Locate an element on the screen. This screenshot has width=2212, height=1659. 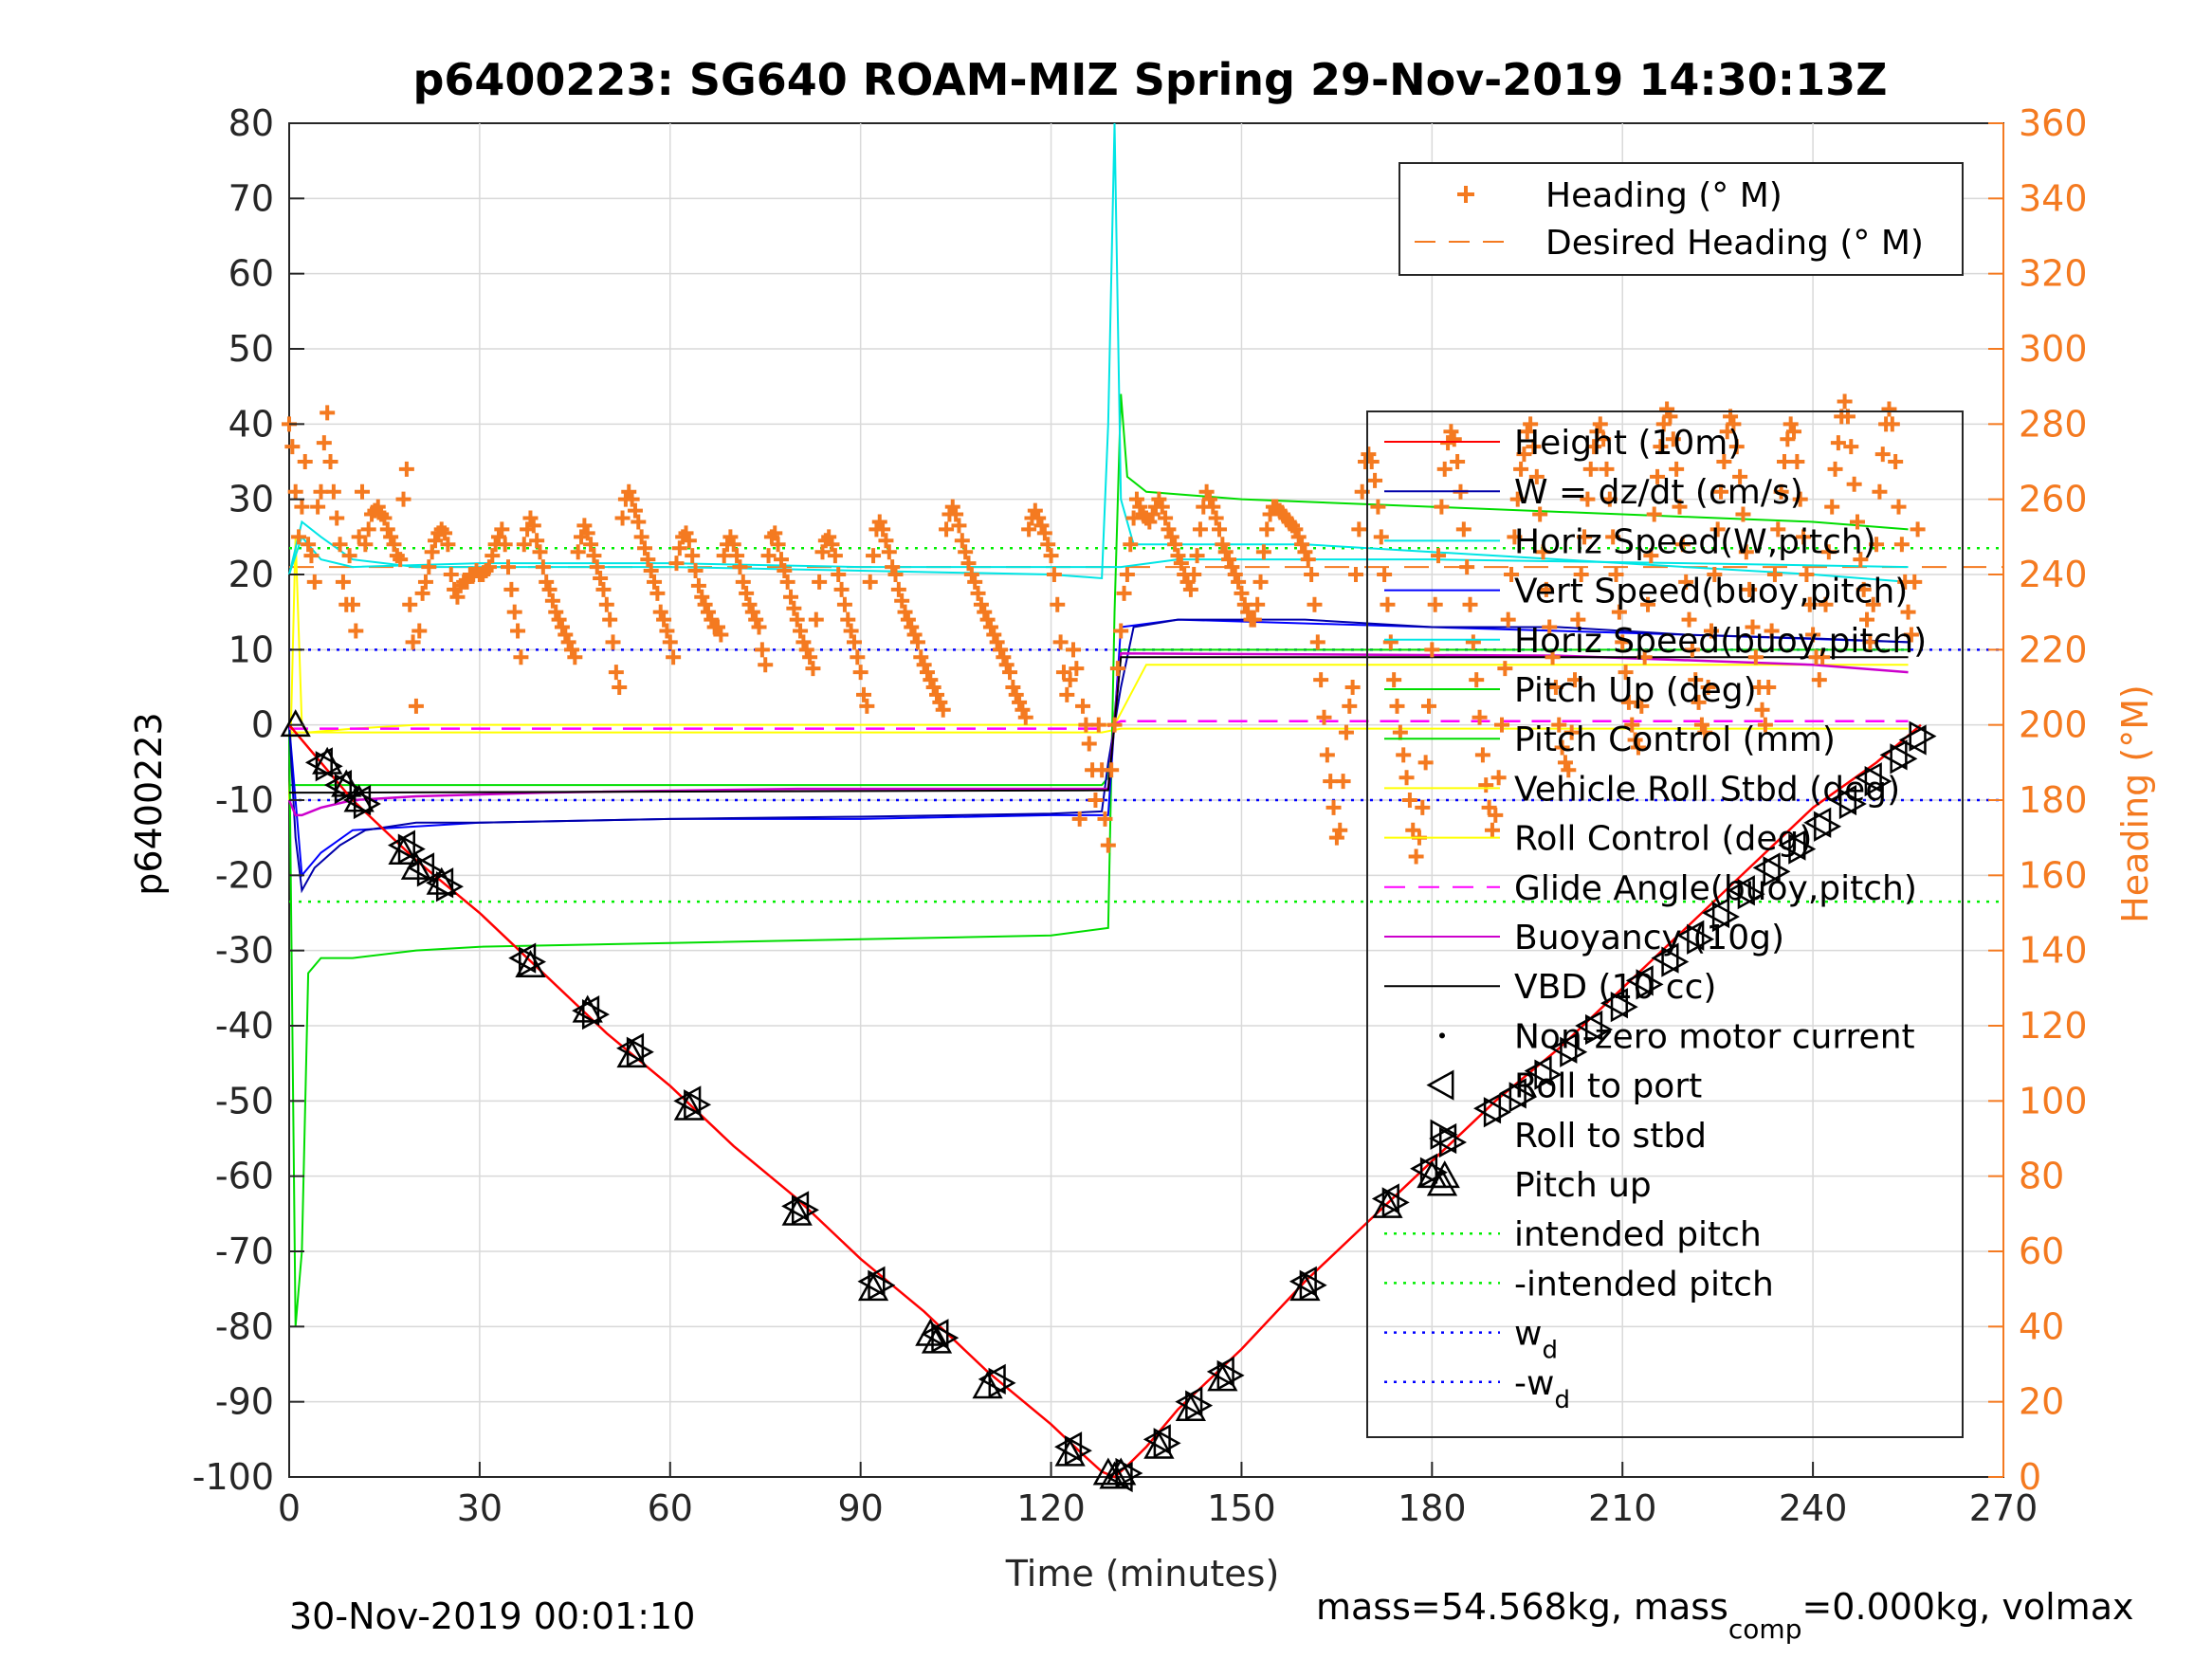
legend-main-label: Non-zero motor current is located at coordinates (1714, 1036).